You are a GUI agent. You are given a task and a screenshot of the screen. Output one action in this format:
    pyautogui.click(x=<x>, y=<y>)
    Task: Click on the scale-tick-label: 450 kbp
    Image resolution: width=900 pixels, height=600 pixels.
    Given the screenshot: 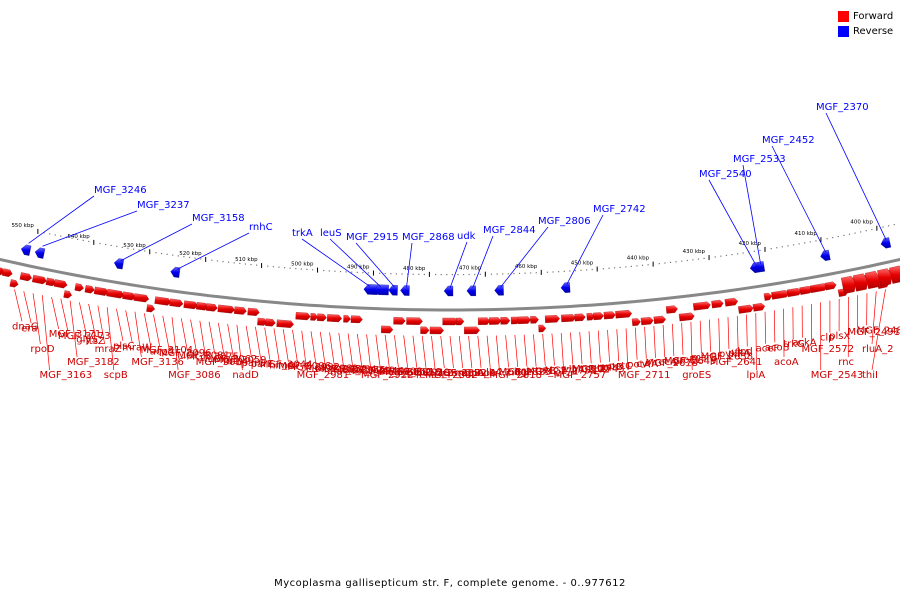 What is the action you would take?
    pyautogui.click(x=582, y=264)
    